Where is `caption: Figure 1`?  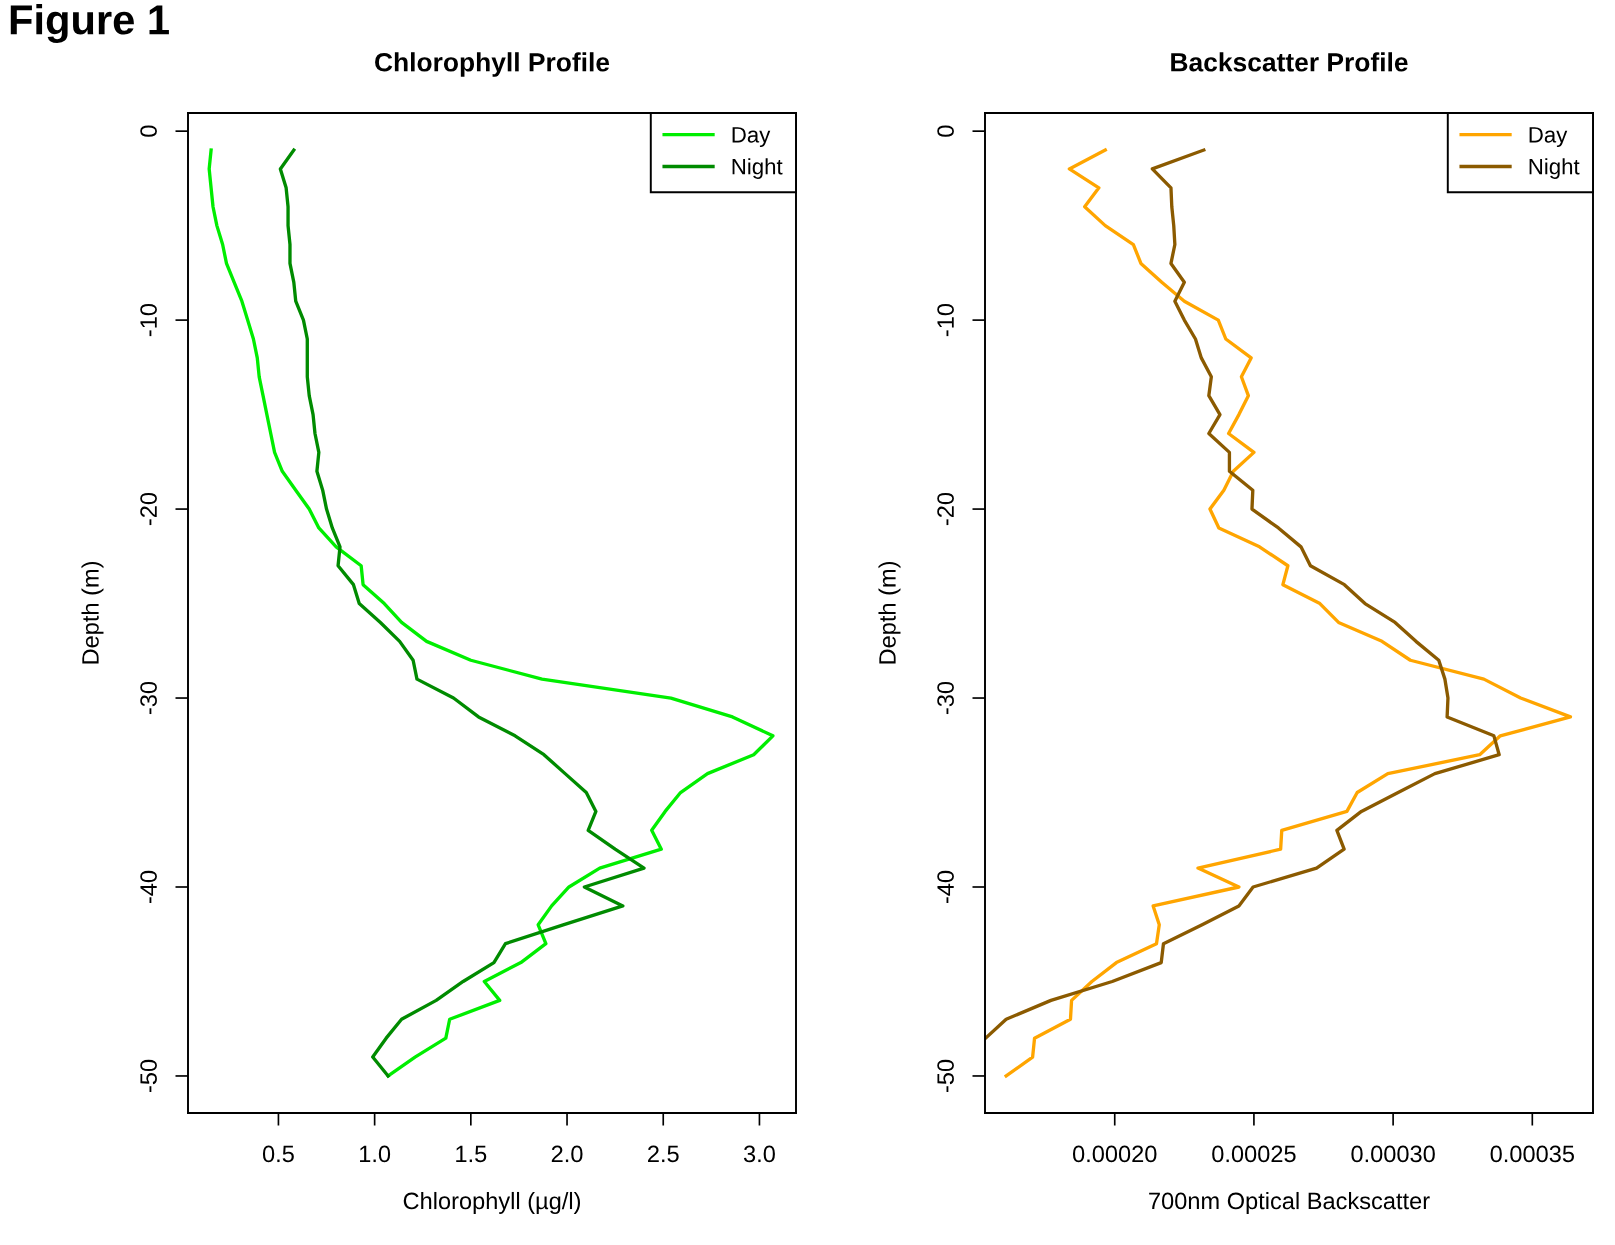
caption: Figure 1 is located at coordinates (89, 24).